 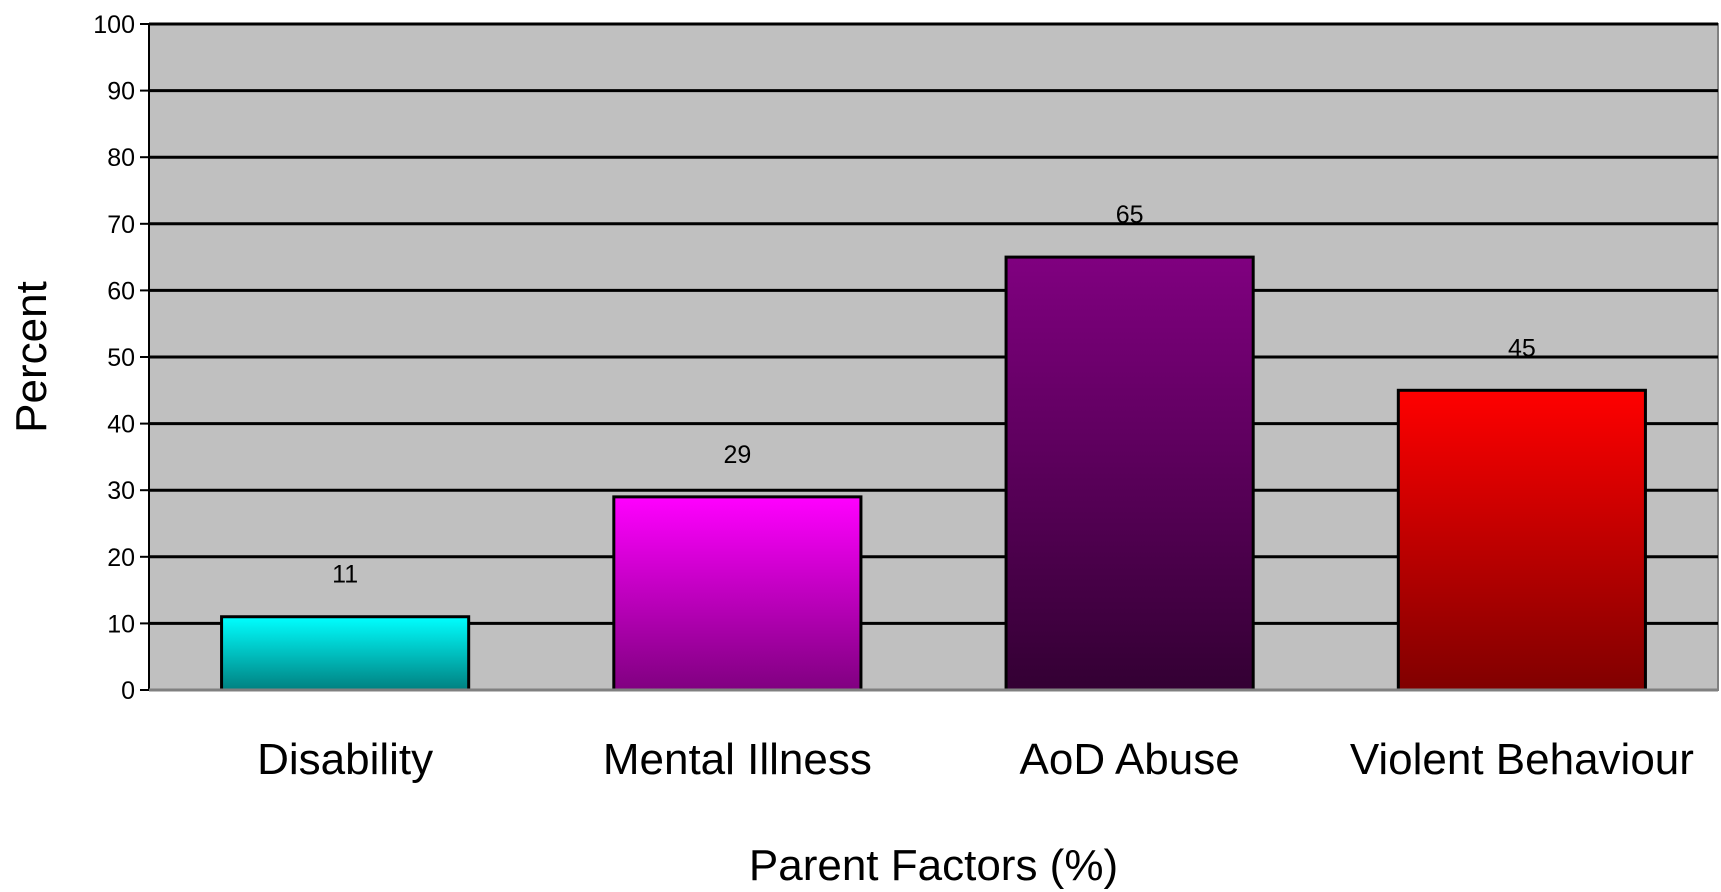 What do you see at coordinates (1130, 759) in the screenshot?
I see `x-tick-label: AoD Abuse` at bounding box center [1130, 759].